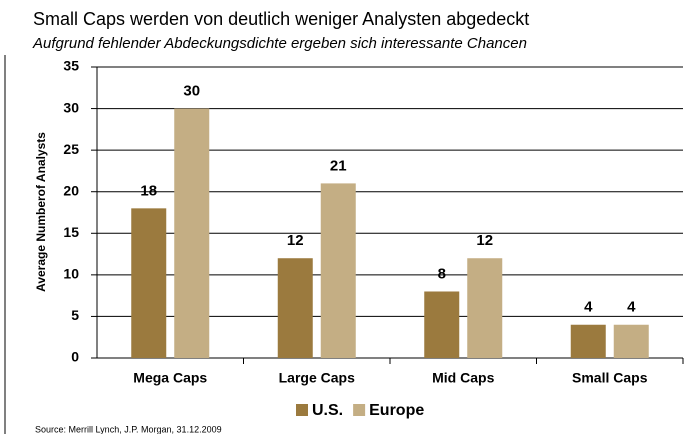 Image resolution: width=689 pixels, height=434 pixels. I want to click on y-tick-label: 15, so click(71, 232).